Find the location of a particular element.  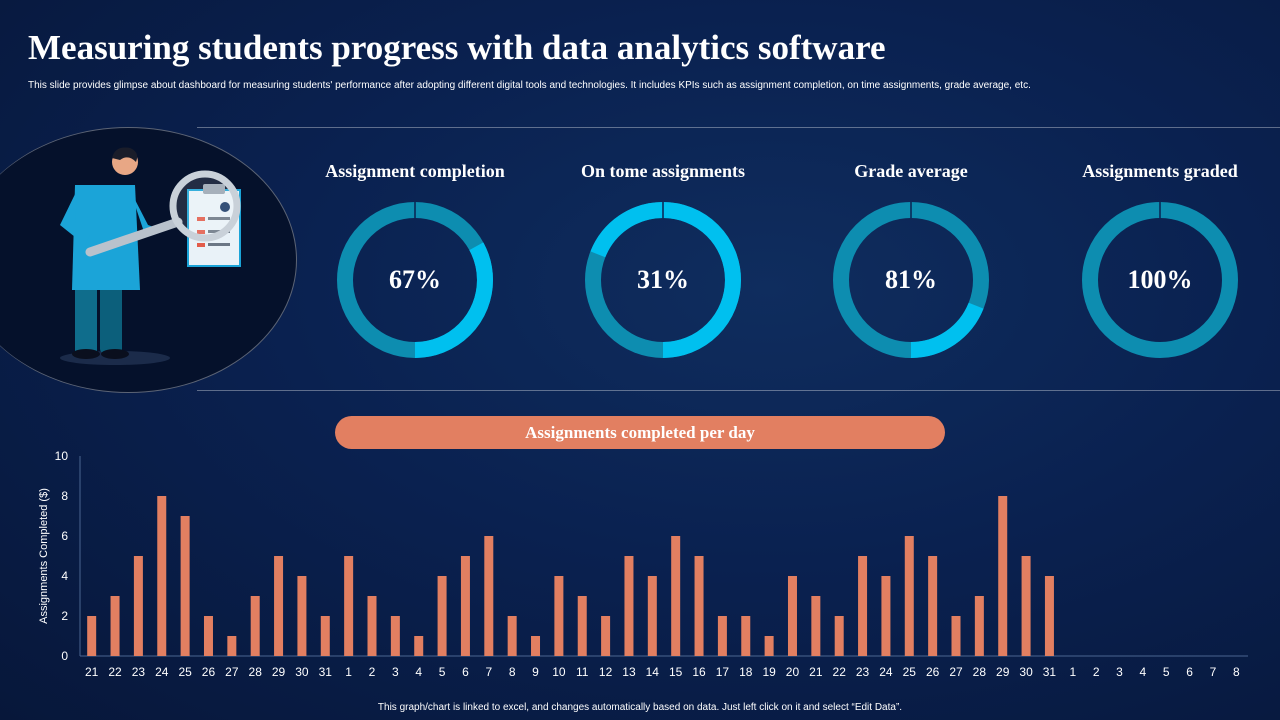

kpi-donut: 67% is located at coordinates (415, 280).